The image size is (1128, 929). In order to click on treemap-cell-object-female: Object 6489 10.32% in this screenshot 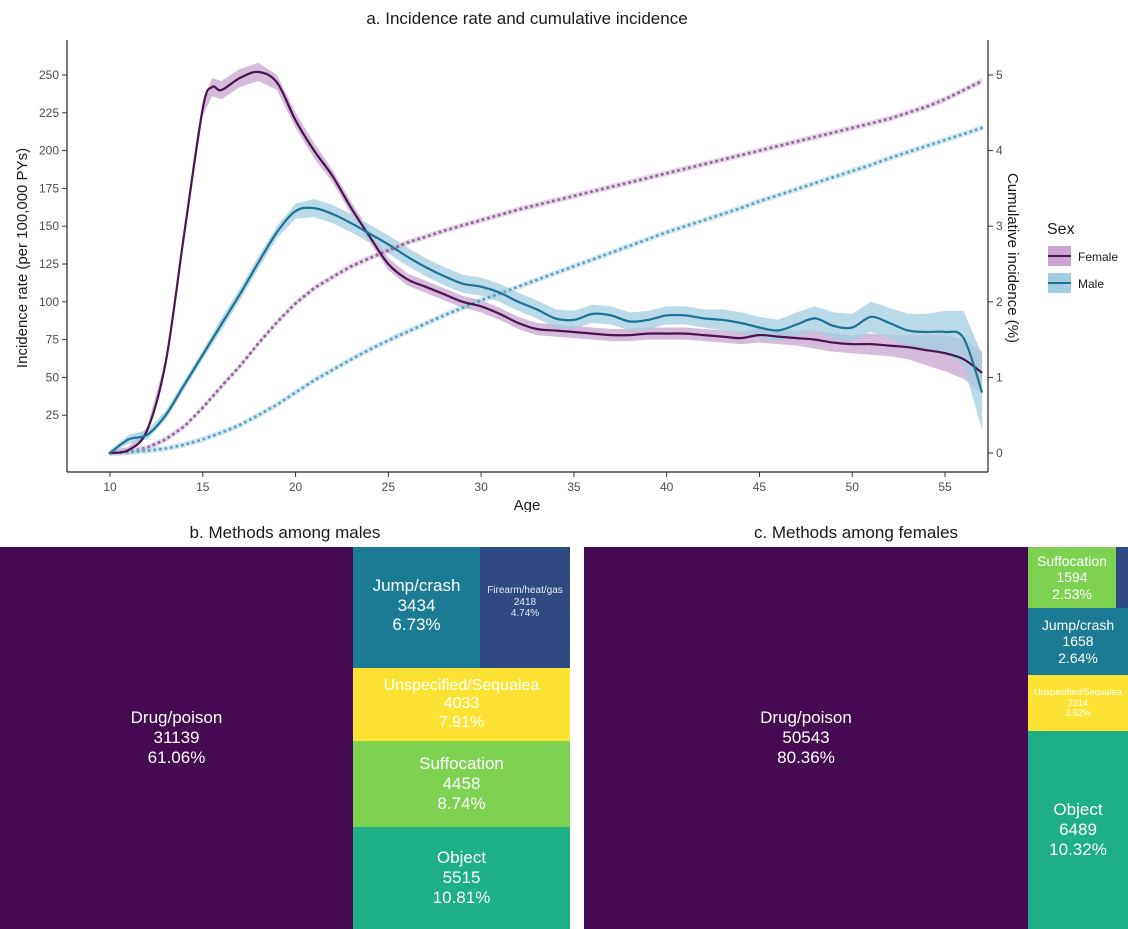, I will do `click(1078, 830)`.